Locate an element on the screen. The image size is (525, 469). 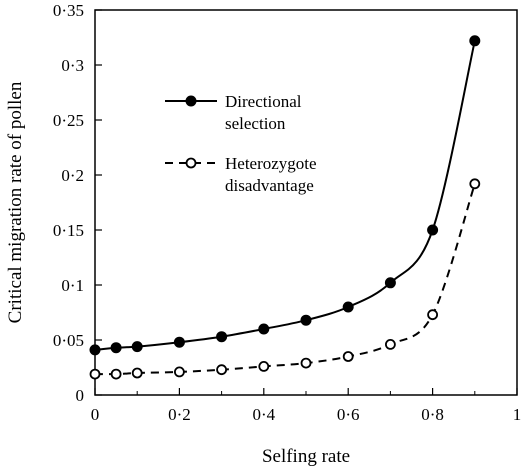
y-axis-title: Critical migration rate of pollen is located at coordinates (15, 202).